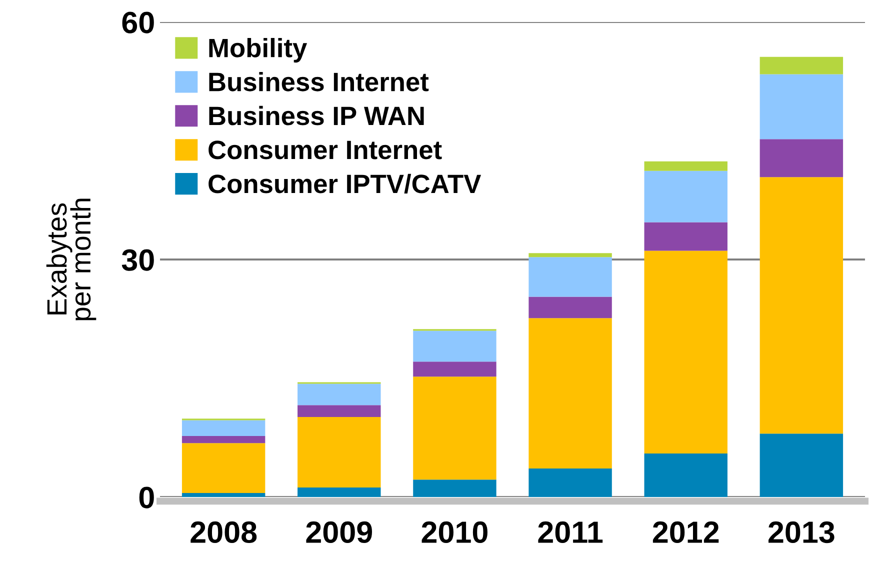  Describe the element at coordinates (345, 184) in the screenshot. I see `legend-label: Consumer IPTV/CATV` at that location.